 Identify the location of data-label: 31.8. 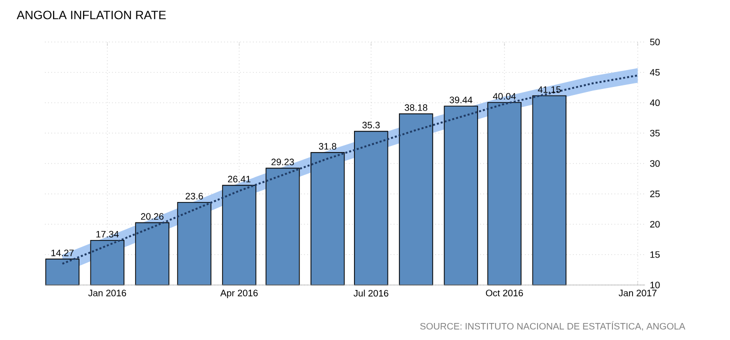
(327, 146).